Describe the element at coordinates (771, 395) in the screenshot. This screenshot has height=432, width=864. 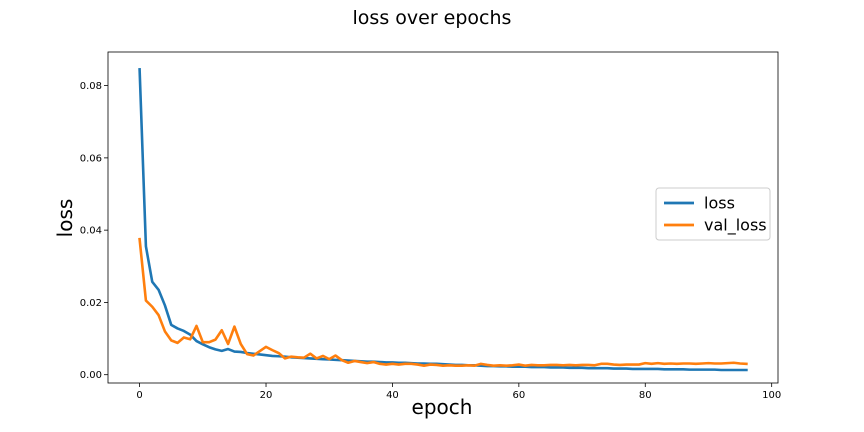
I see `x-tick-label: 100` at that location.